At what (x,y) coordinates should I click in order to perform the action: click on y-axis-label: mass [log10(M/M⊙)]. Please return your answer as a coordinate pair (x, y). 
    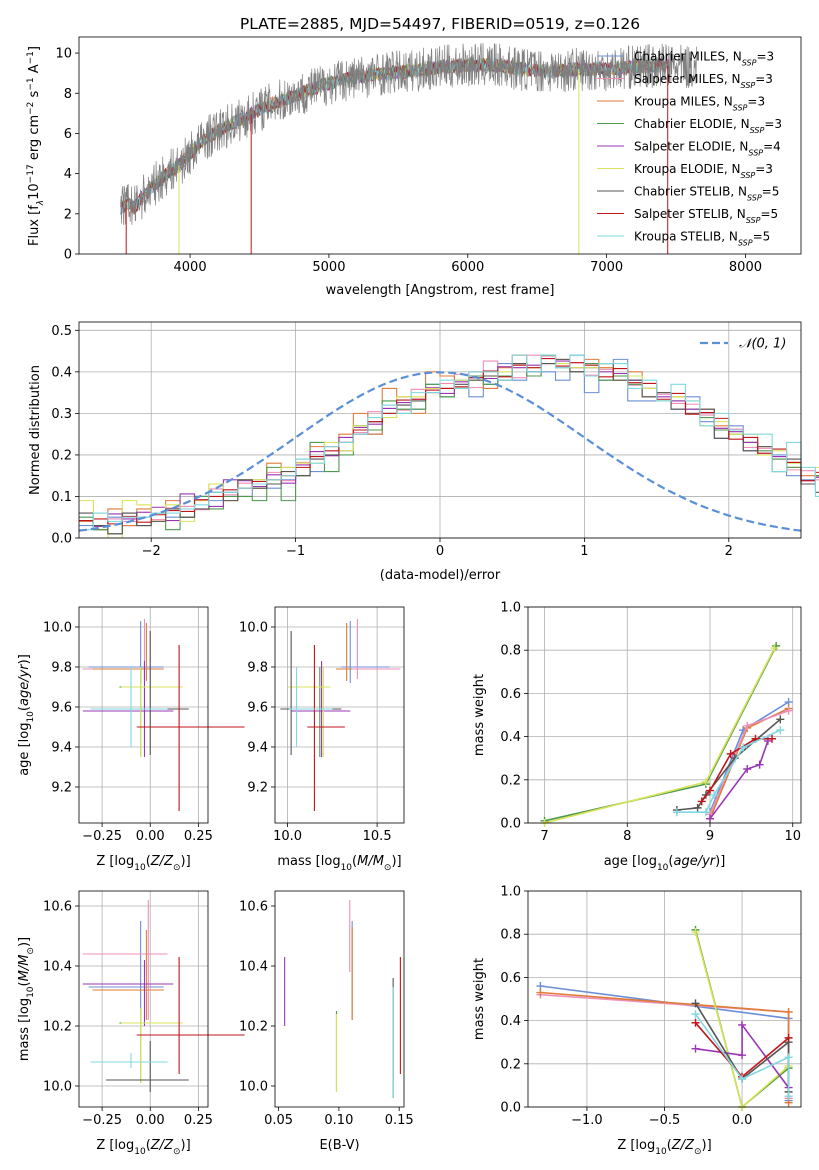
    Looking at the image, I should click on (26, 999).